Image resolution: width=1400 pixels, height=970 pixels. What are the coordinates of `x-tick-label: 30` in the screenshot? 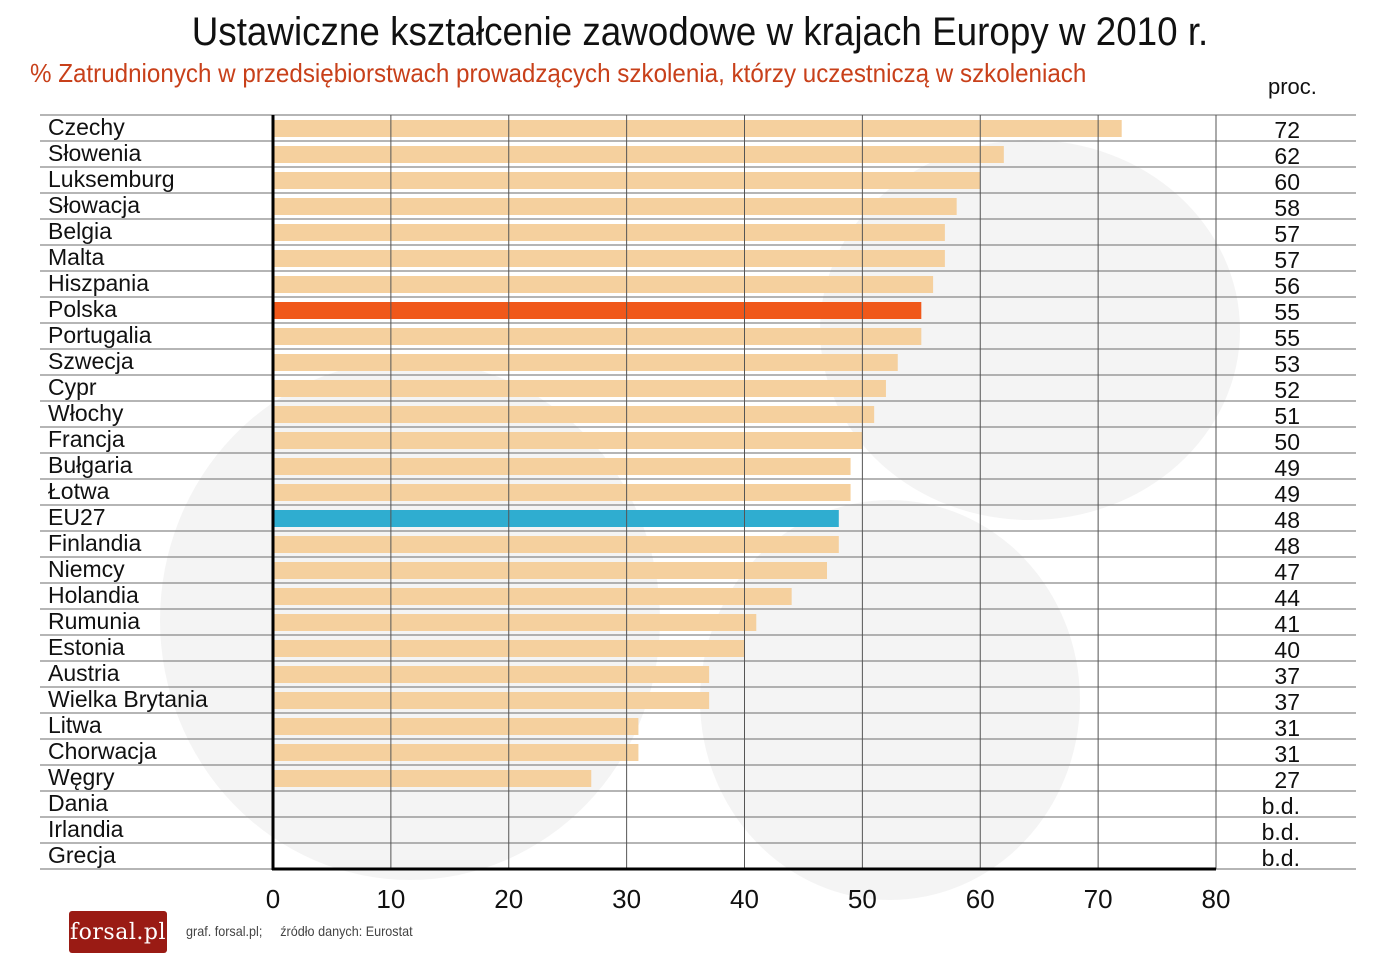 It's located at (626, 899).